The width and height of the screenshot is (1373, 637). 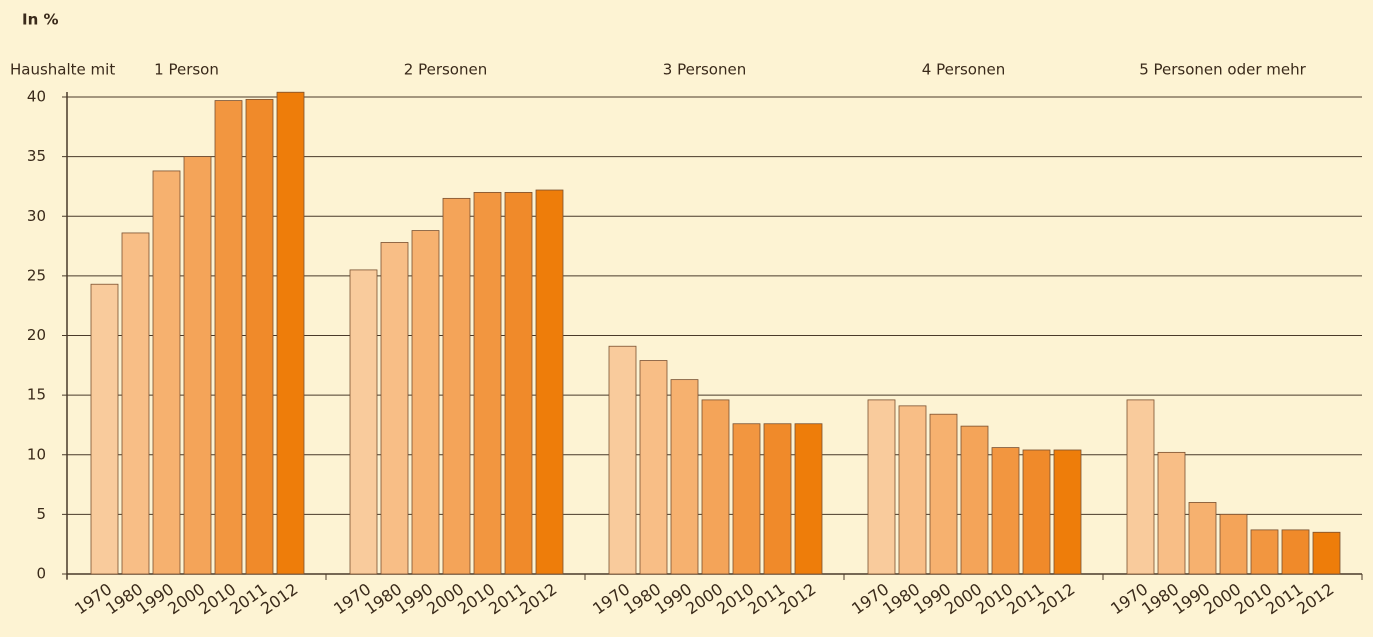 What do you see at coordinates (36, 97) in the screenshot?
I see `y-tick-label: 40` at bounding box center [36, 97].